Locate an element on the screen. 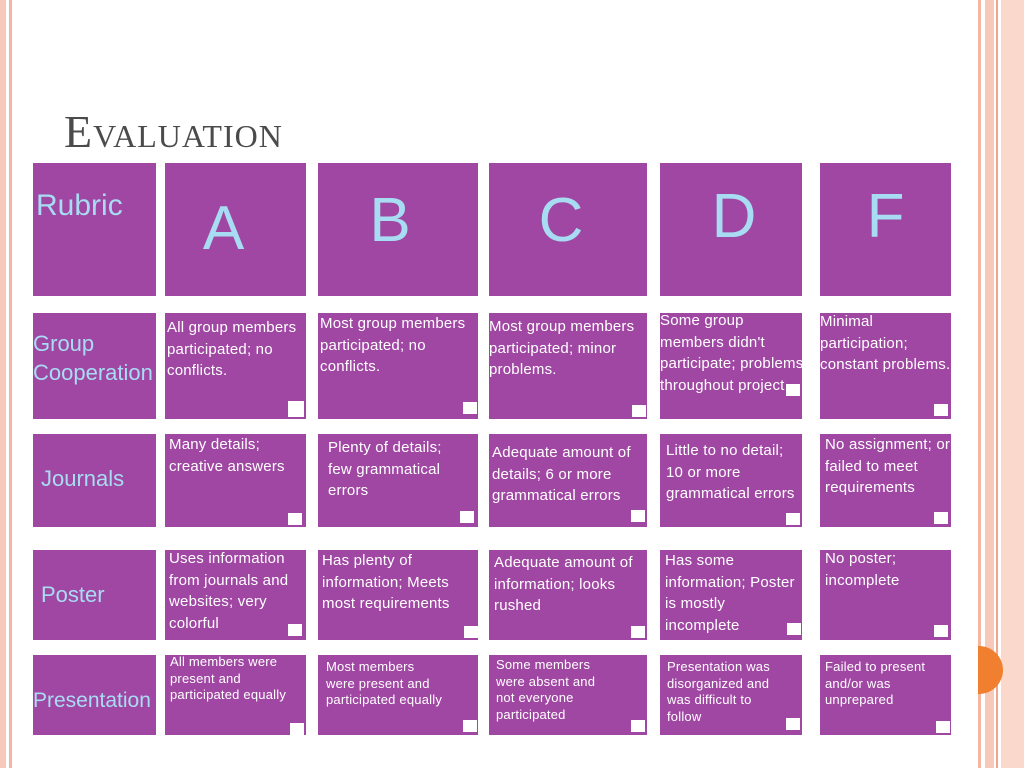 The height and width of the screenshot is (768, 1024). grade-letter: F is located at coordinates (885, 216).